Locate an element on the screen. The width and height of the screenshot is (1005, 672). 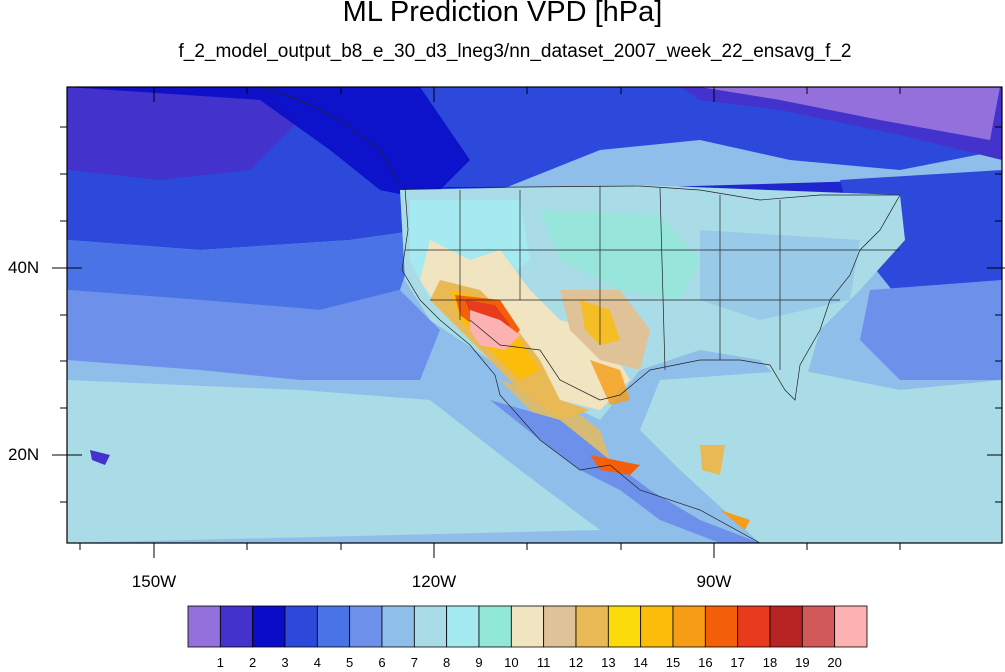
colorbar-label: 2 is located at coordinates (253, 662).